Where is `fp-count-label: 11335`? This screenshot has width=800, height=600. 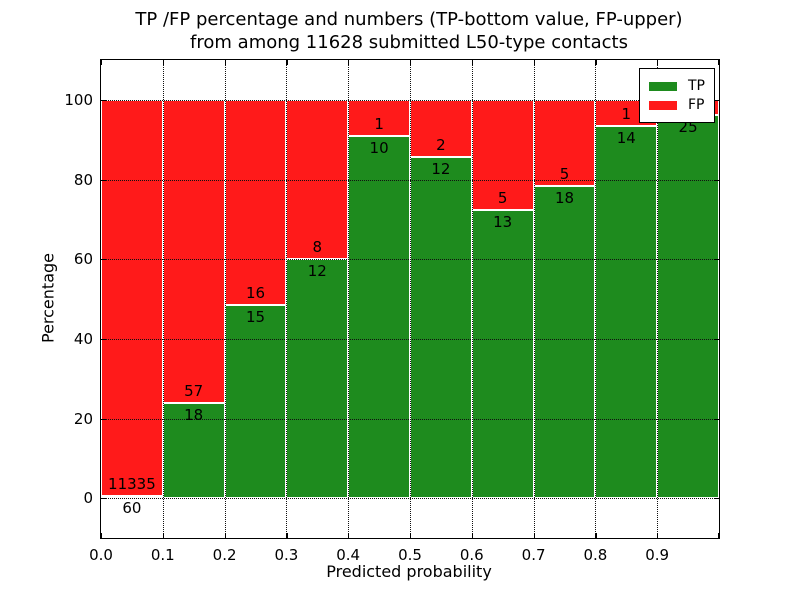 fp-count-label: 11335 is located at coordinates (132, 484).